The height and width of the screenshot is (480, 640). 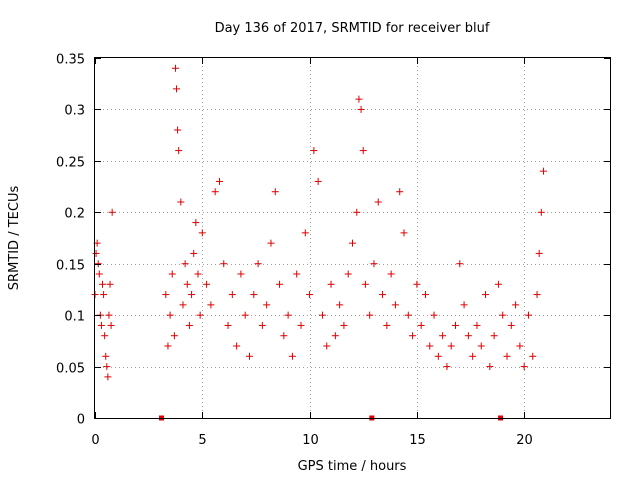 I want to click on x-tick-label: 10, so click(x=310, y=440).